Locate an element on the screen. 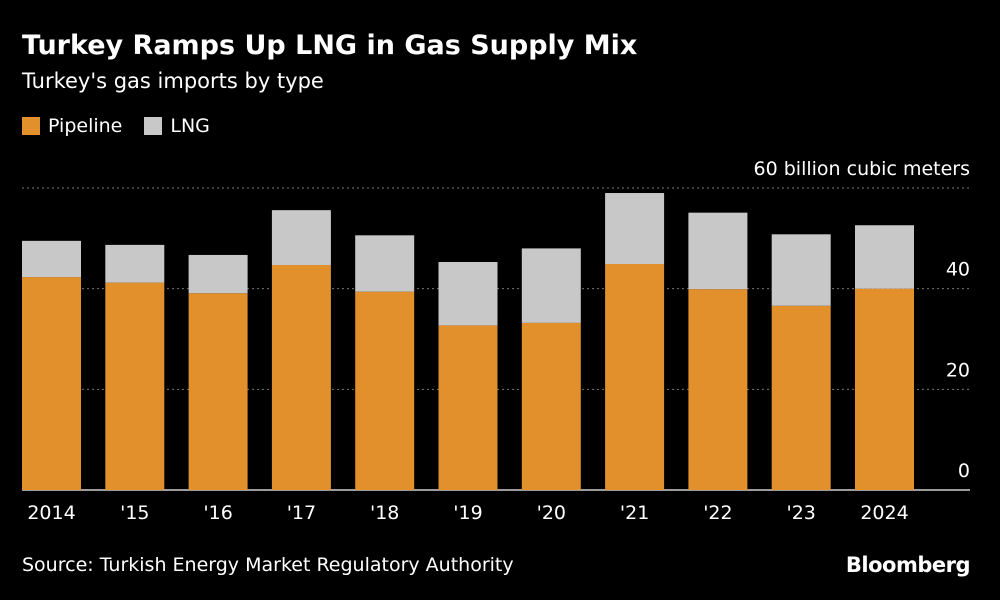 This screenshot has width=1000, height=600. x-tick-label-10: 2024 is located at coordinates (884, 513).